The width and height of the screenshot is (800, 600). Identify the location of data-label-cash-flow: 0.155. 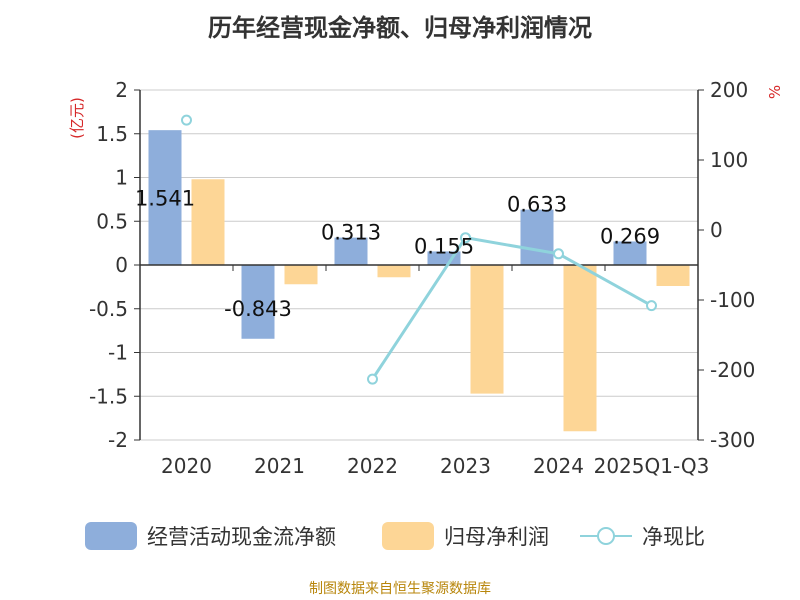
(444, 246).